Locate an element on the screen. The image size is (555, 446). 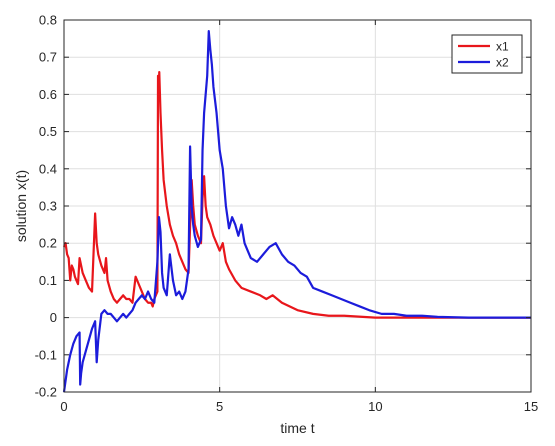
y-tick-label: 0.8 is located at coordinates (48, 20).